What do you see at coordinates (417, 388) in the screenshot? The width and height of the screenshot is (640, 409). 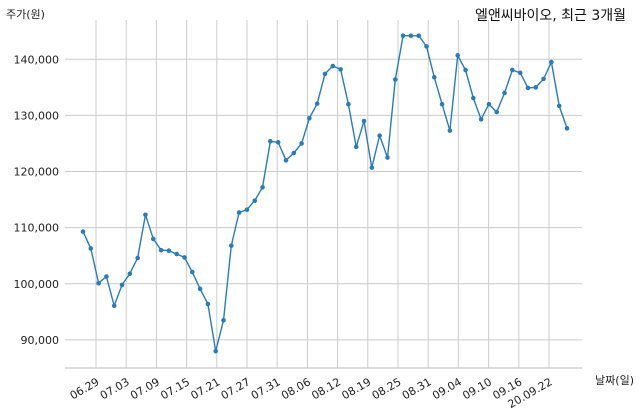 I see `x-tick-label: 08.31` at bounding box center [417, 388].